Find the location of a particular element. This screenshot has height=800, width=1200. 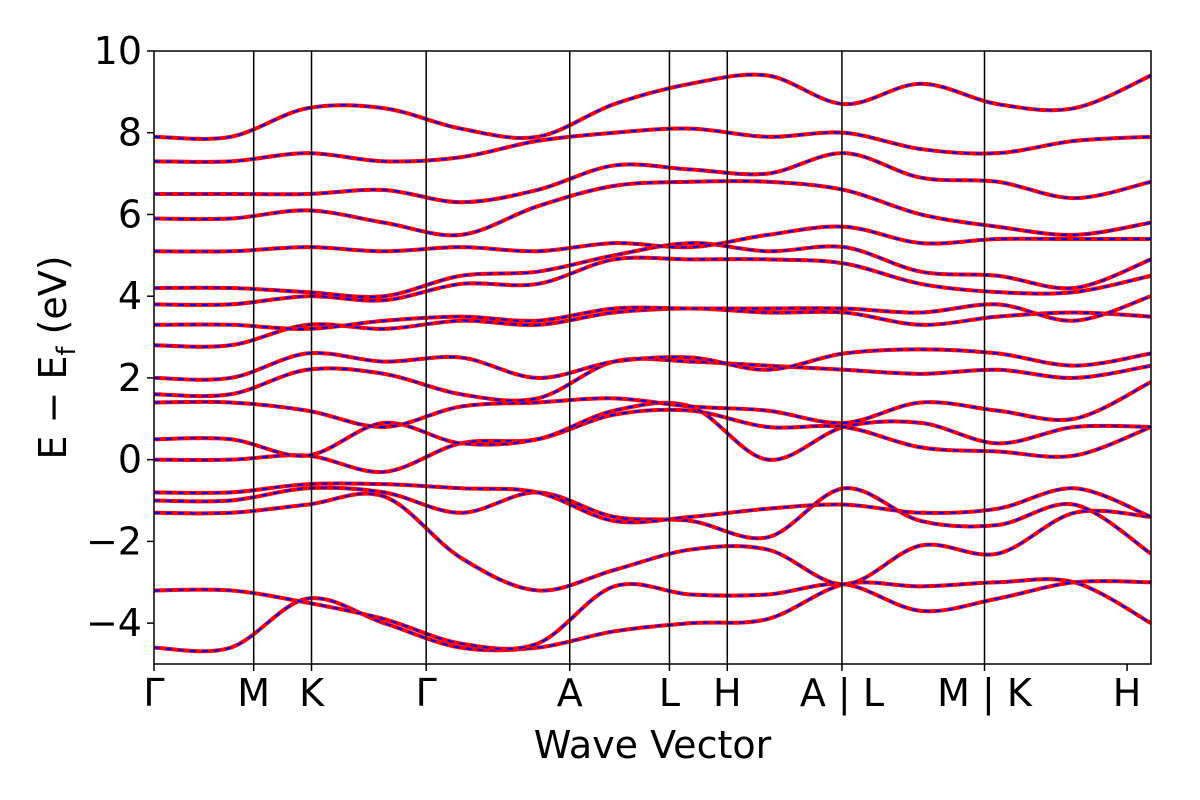

band-5-blue-dashed is located at coordinates (652, 441).